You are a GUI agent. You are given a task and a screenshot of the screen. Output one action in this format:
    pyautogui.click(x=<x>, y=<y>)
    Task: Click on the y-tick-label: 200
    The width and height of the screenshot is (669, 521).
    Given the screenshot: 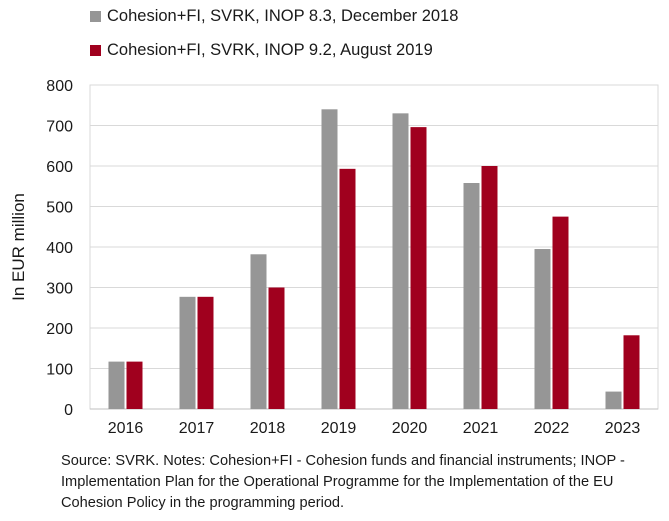 What is the action you would take?
    pyautogui.click(x=59, y=329)
    